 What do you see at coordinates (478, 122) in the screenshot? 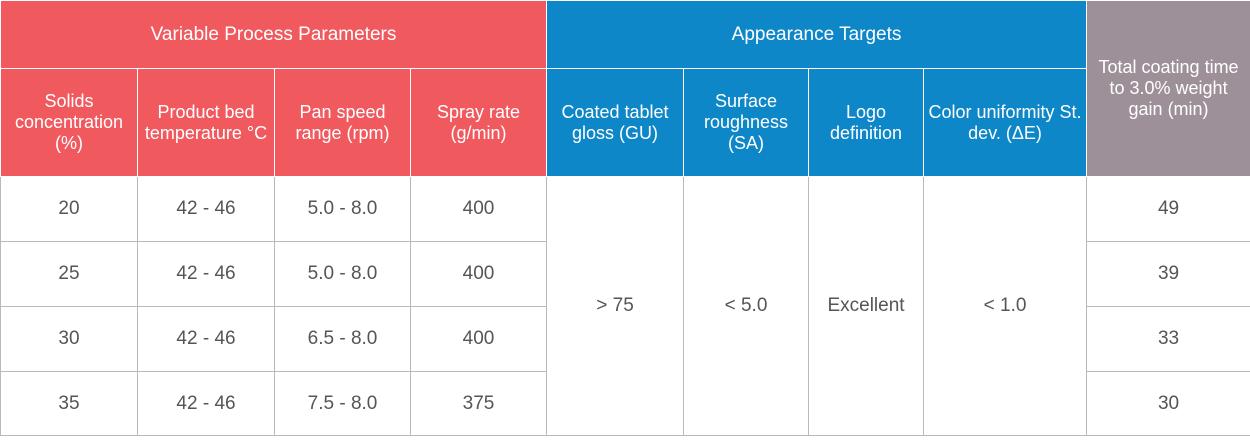
I see `spray-rate-header: Spray rate (g/min)` at bounding box center [478, 122].